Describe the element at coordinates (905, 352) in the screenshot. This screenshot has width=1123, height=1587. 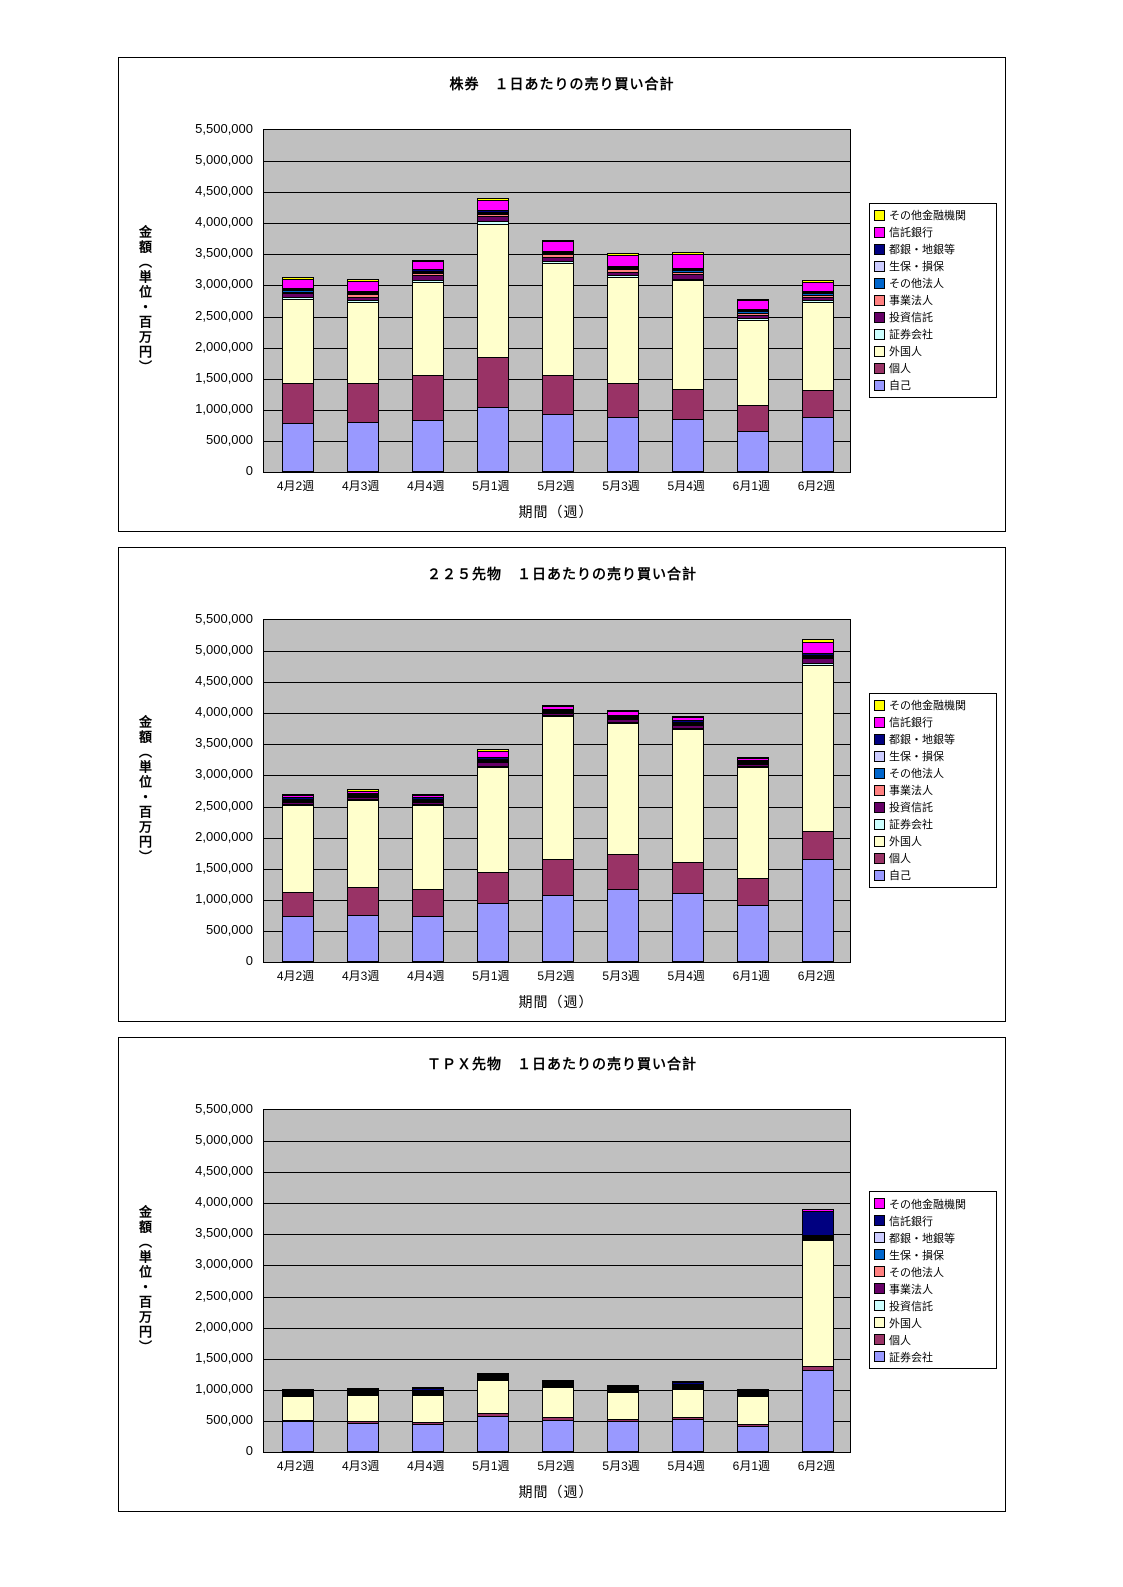
I see `legend-label: 外国人` at that location.